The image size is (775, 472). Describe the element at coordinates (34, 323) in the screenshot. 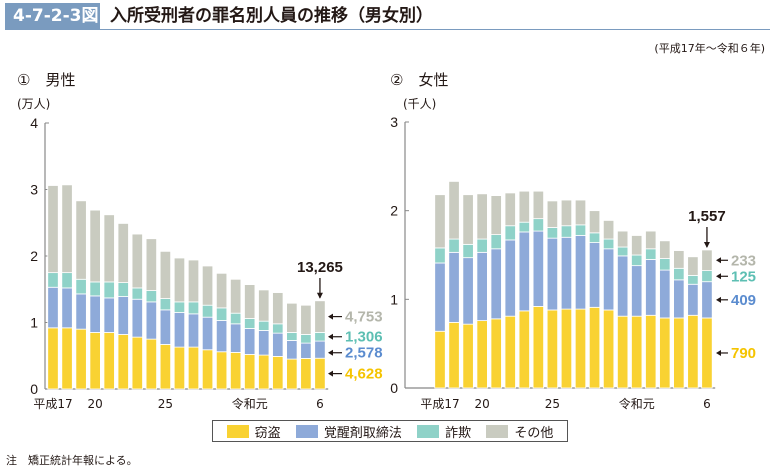

I see `y-tick-label-male: 1` at that location.